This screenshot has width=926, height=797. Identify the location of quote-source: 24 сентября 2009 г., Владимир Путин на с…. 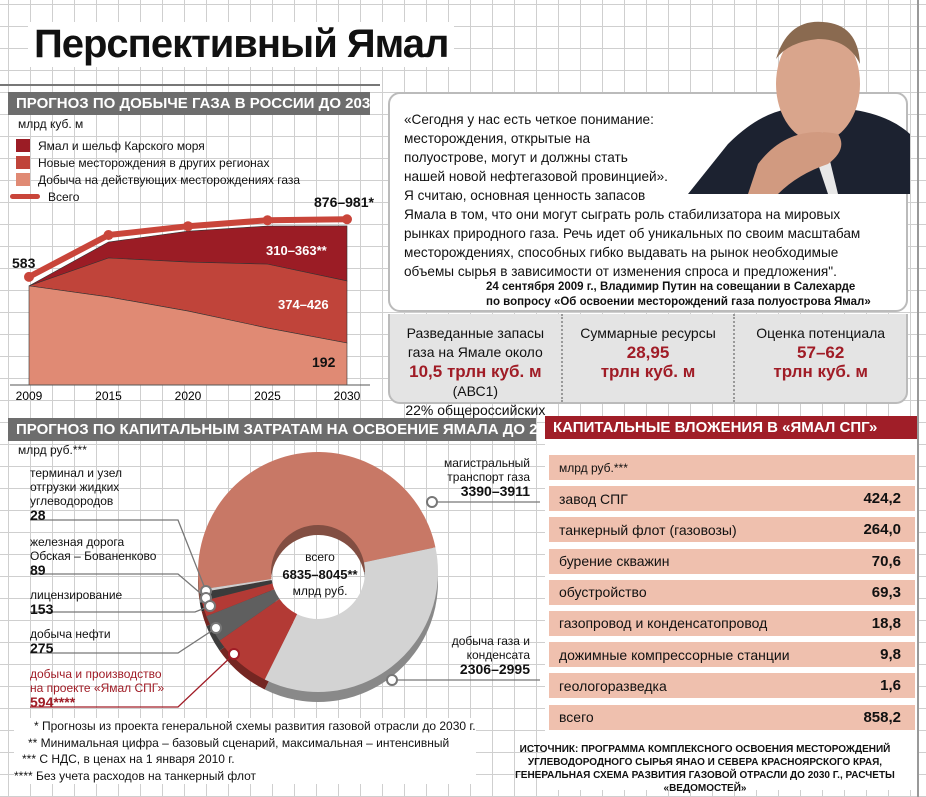
(678, 294).